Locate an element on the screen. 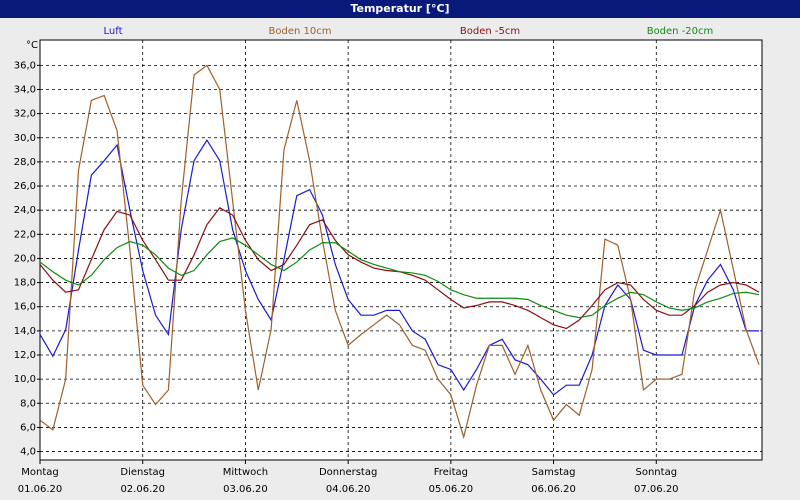 The height and width of the screenshot is (500, 800). x-tick-label: Mittwoch is located at coordinates (245, 472).